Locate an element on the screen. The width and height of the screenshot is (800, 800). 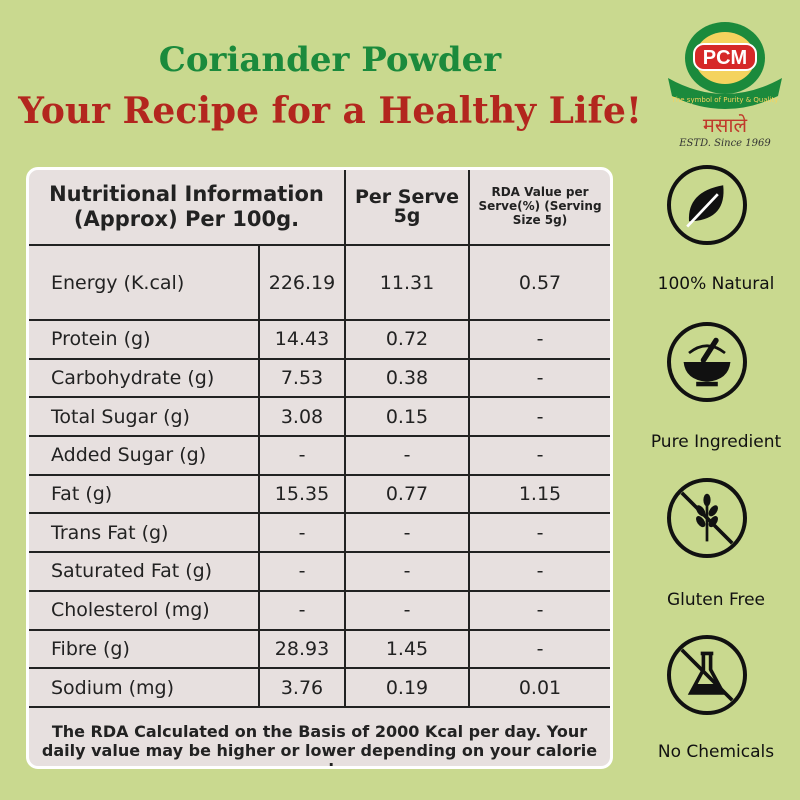
rda-value: 1.15 is located at coordinates (539, 494).